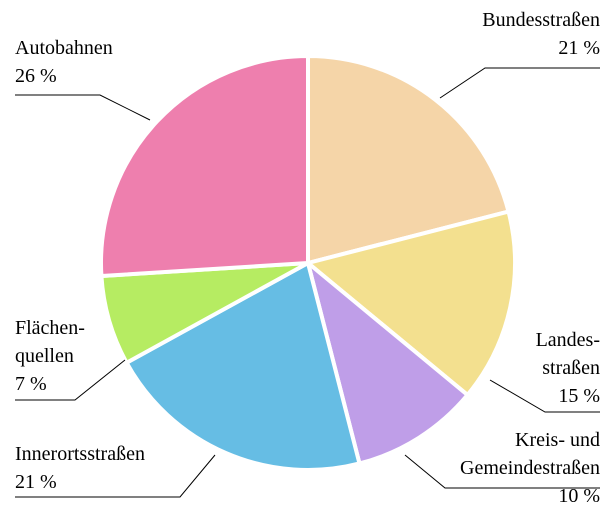 The image size is (613, 518). I want to click on category-label: Landes- straßen, so click(567, 354).